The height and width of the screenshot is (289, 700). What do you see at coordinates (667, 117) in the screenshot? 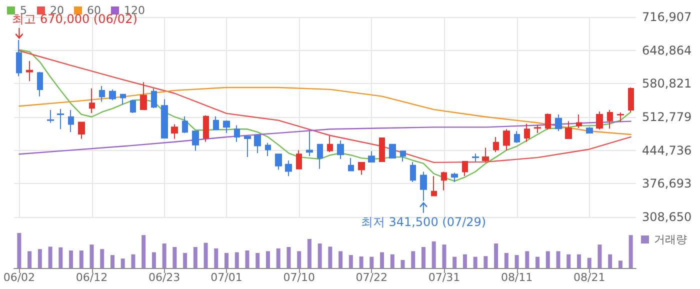
I see `y-tick-label: 512,779` at bounding box center [667, 117].